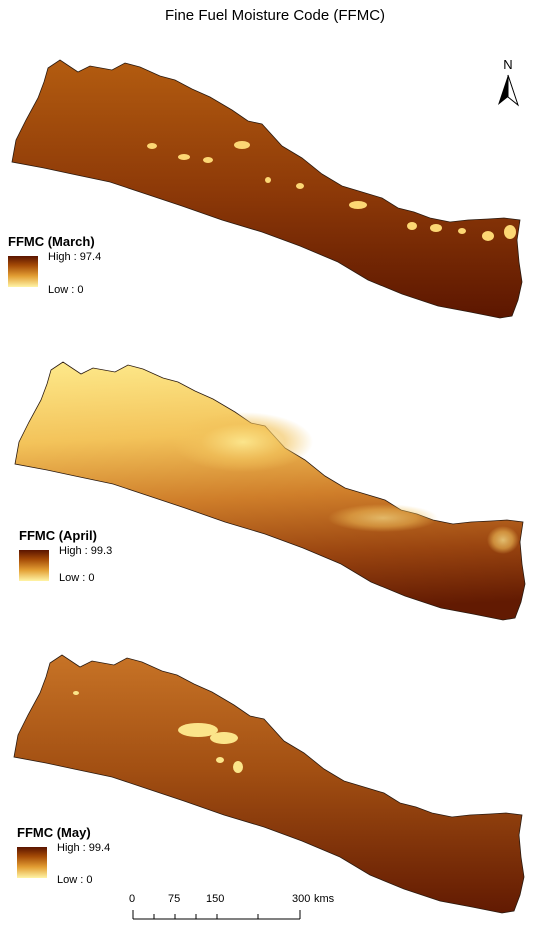  Describe the element at coordinates (54, 265) in the screenshot. I see `legend-march: FFMC (March) High : 97.4 Low : 0` at that location.